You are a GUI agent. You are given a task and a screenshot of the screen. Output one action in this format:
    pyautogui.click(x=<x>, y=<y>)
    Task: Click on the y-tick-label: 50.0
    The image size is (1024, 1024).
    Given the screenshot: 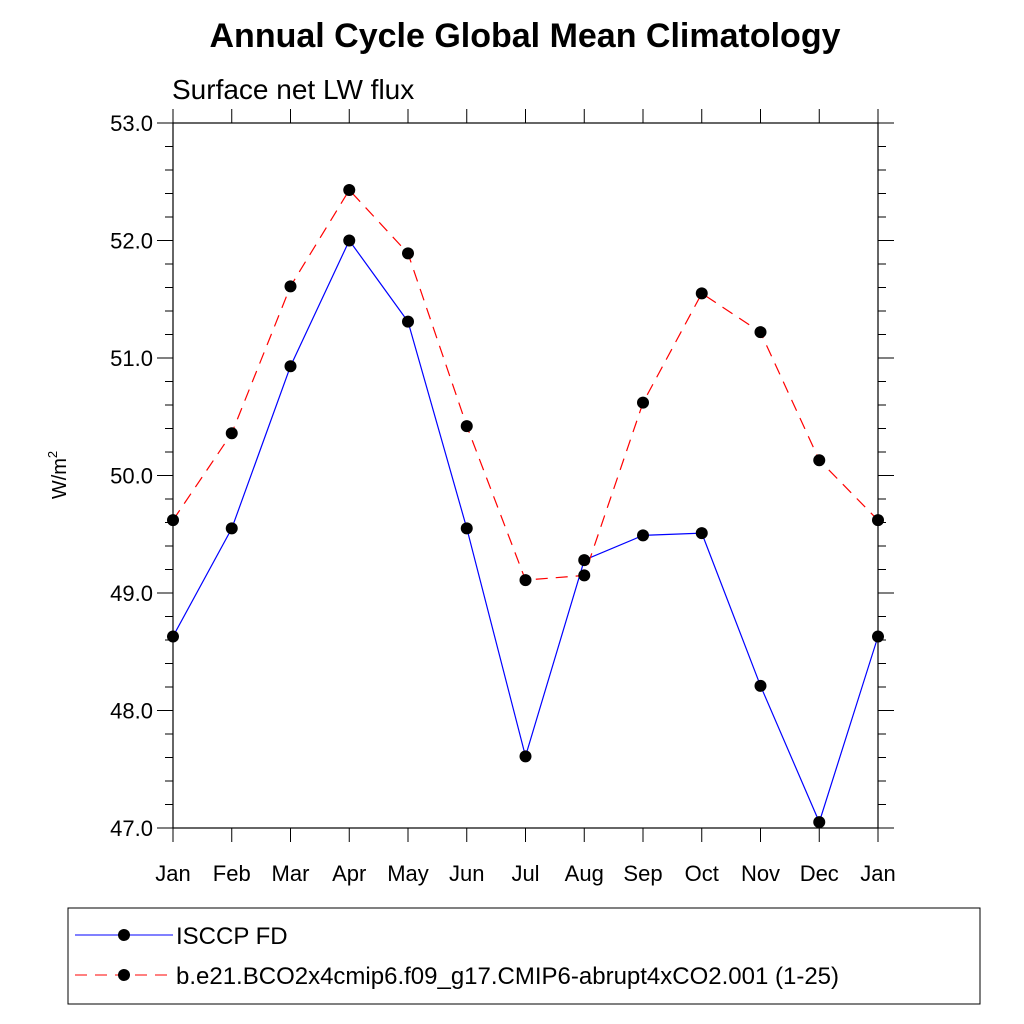 What is the action you would take?
    pyautogui.click(x=131, y=476)
    